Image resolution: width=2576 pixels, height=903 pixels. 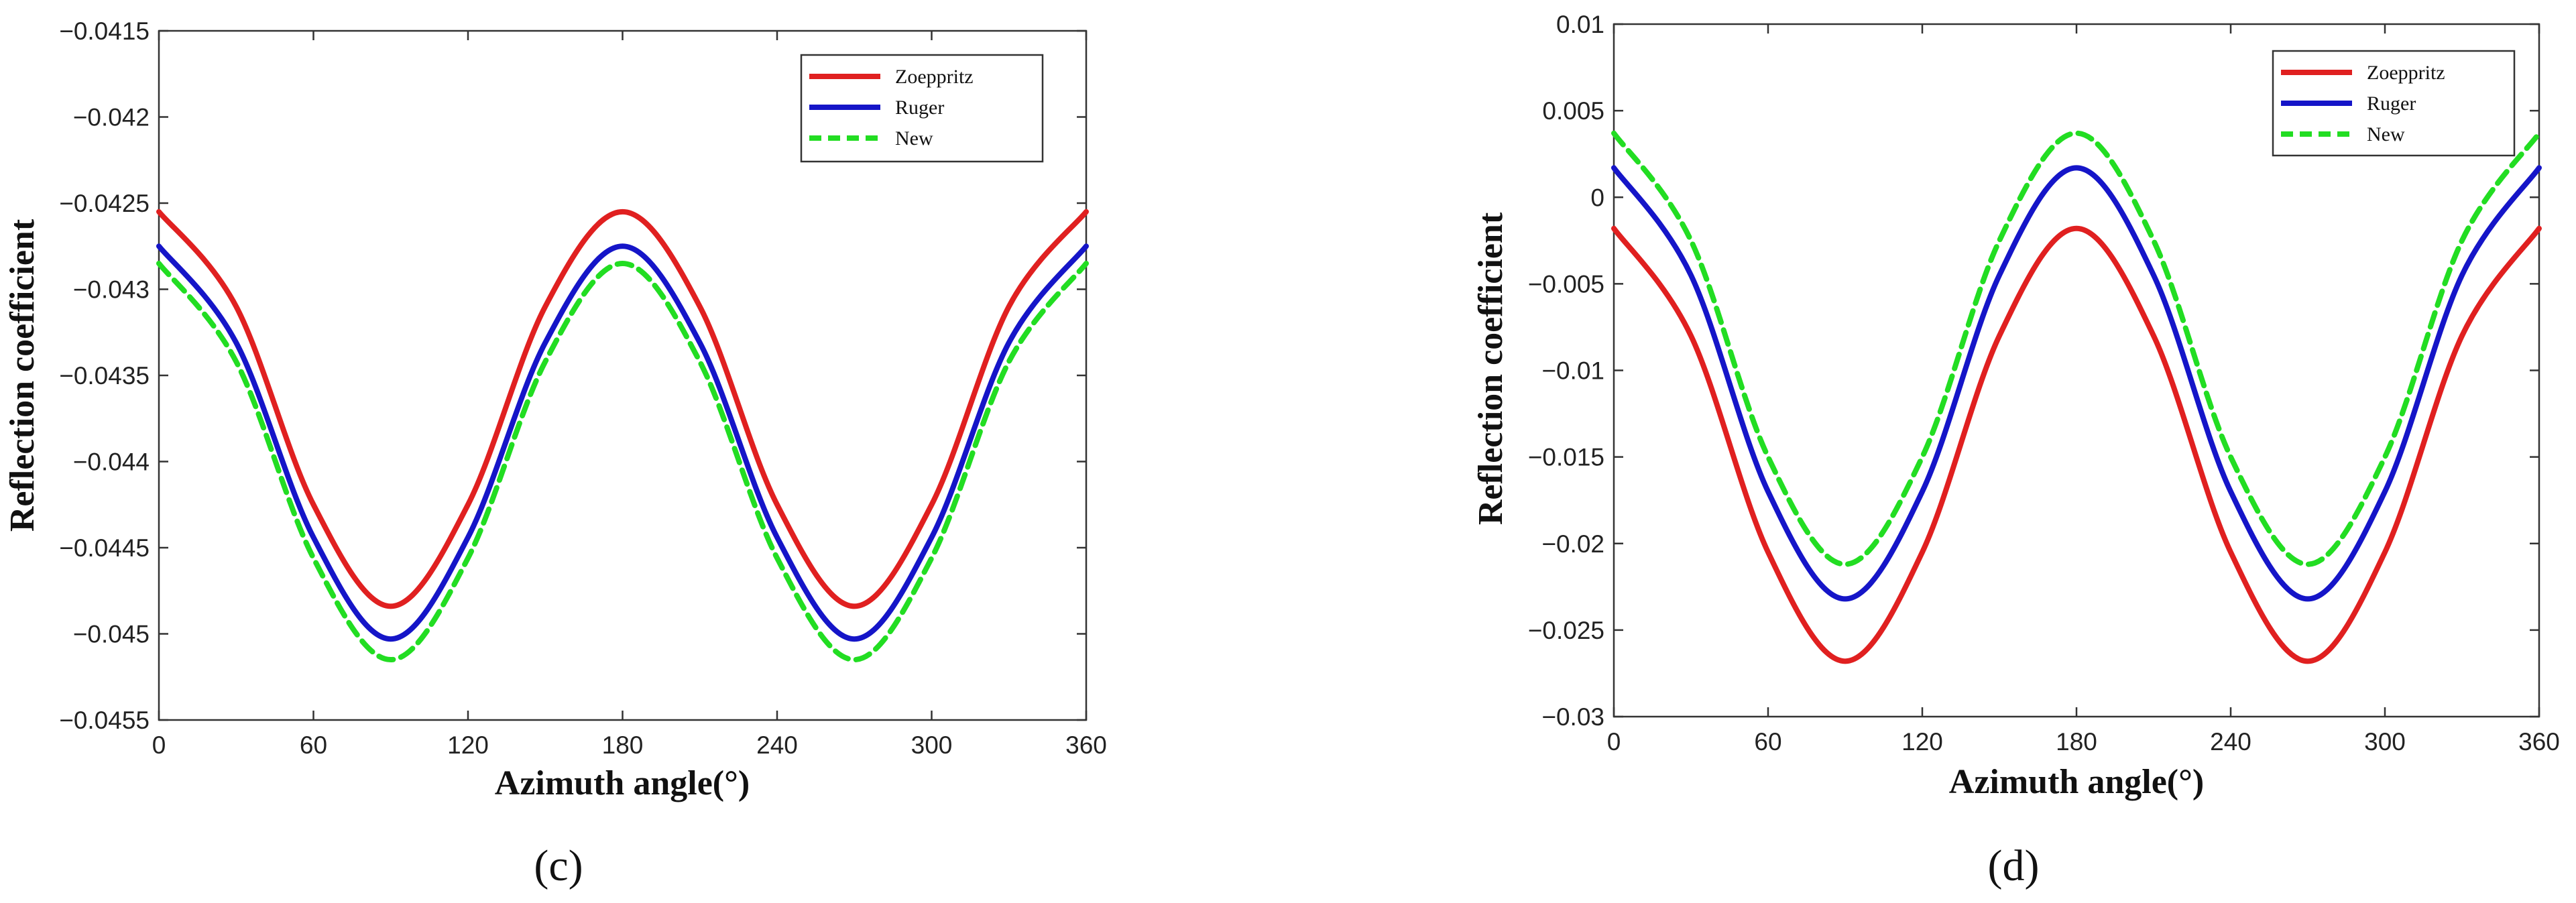 I want to click on y-tick-label: −0.0455, so click(x=104, y=720).